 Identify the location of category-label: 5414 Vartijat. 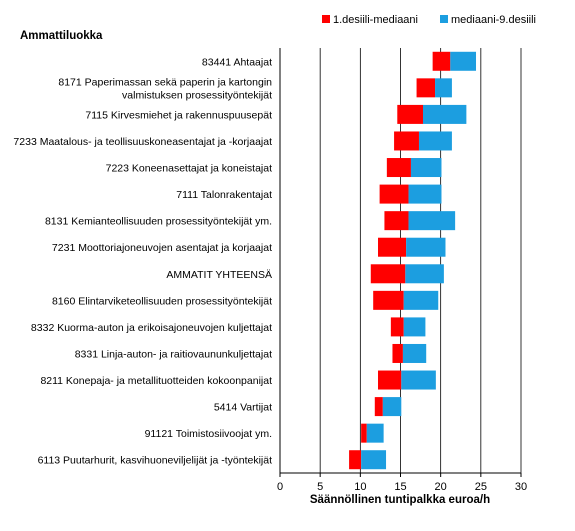
(243, 408).